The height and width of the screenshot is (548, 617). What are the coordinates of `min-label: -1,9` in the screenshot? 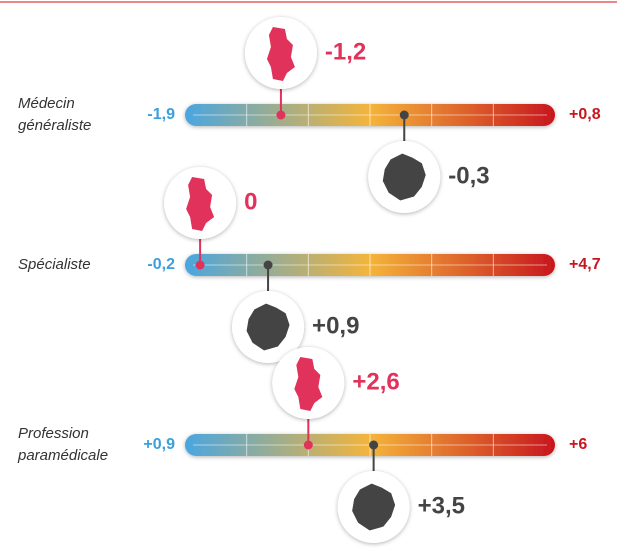 It's located at (161, 114).